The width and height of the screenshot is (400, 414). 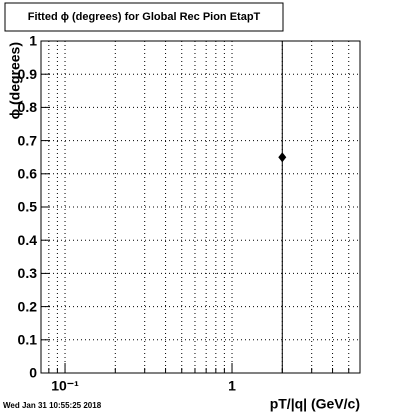 I want to click on y-tick-label: 0.5, so click(x=28, y=207).